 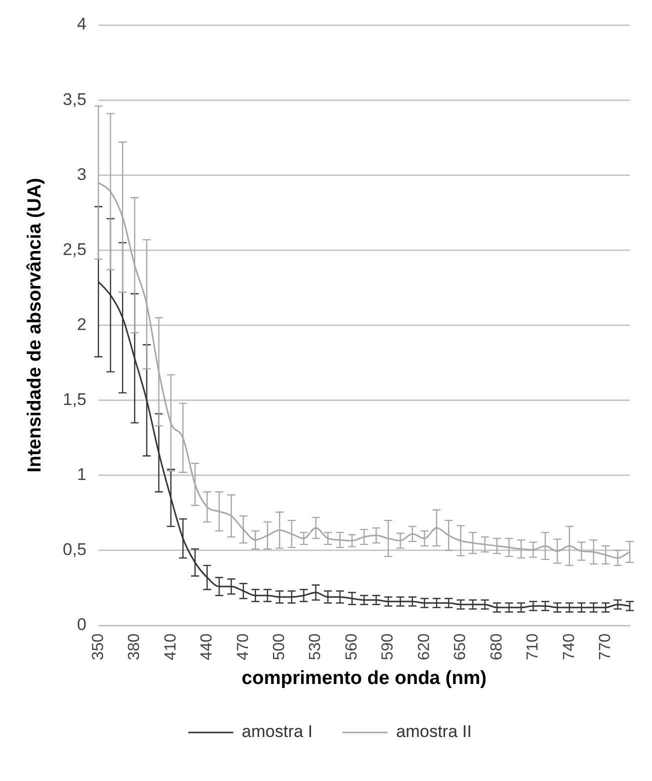 I want to click on x-tick-label: 500, so click(x=279, y=646).